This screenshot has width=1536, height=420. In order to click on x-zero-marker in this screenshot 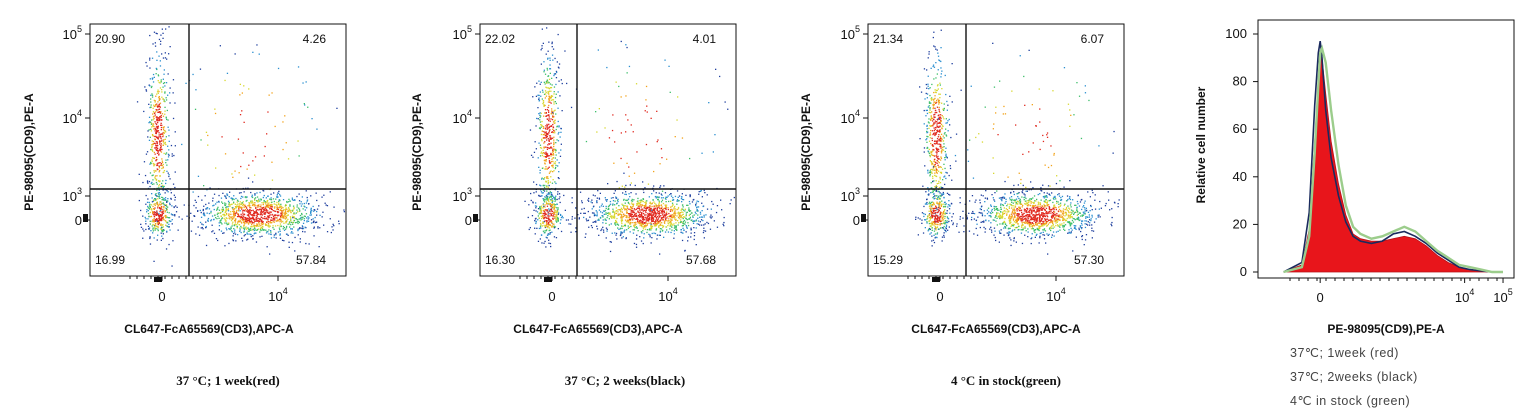, I will do `click(158, 279)`.